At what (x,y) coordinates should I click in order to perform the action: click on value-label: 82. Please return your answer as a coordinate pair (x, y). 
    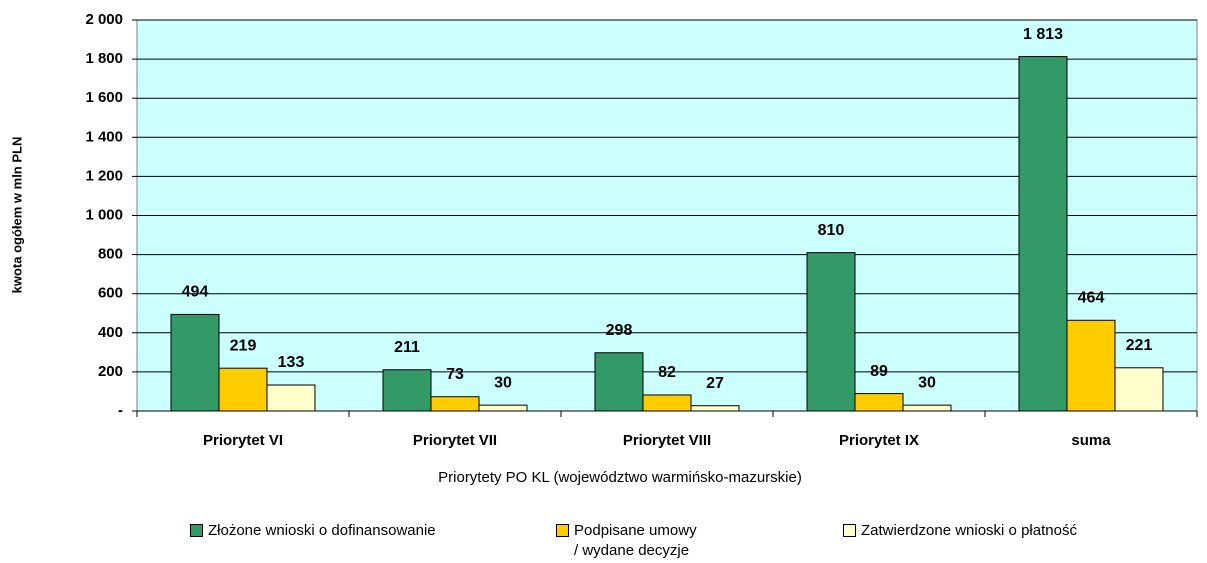
    Looking at the image, I should click on (667, 372).